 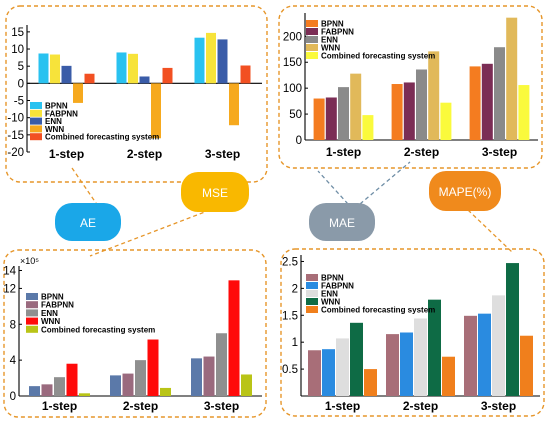 What do you see at coordinates (295, 289) in the screenshot?
I see `mape-y-tick-label: 2` at bounding box center [295, 289].